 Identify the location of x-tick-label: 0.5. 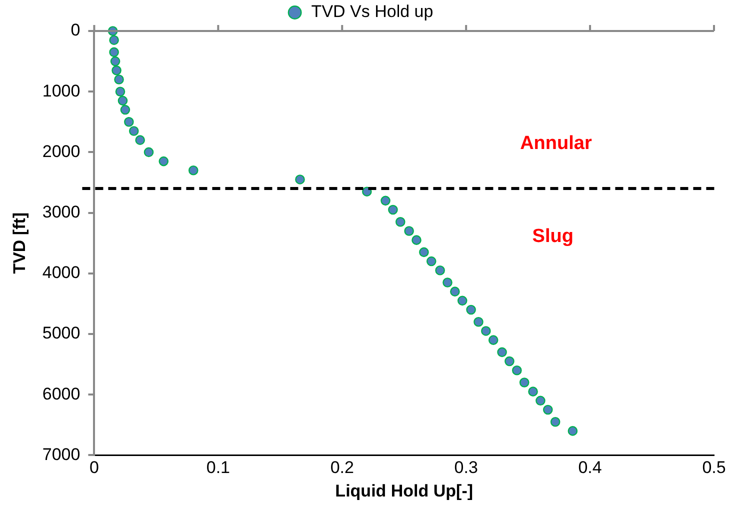
(714, 468).